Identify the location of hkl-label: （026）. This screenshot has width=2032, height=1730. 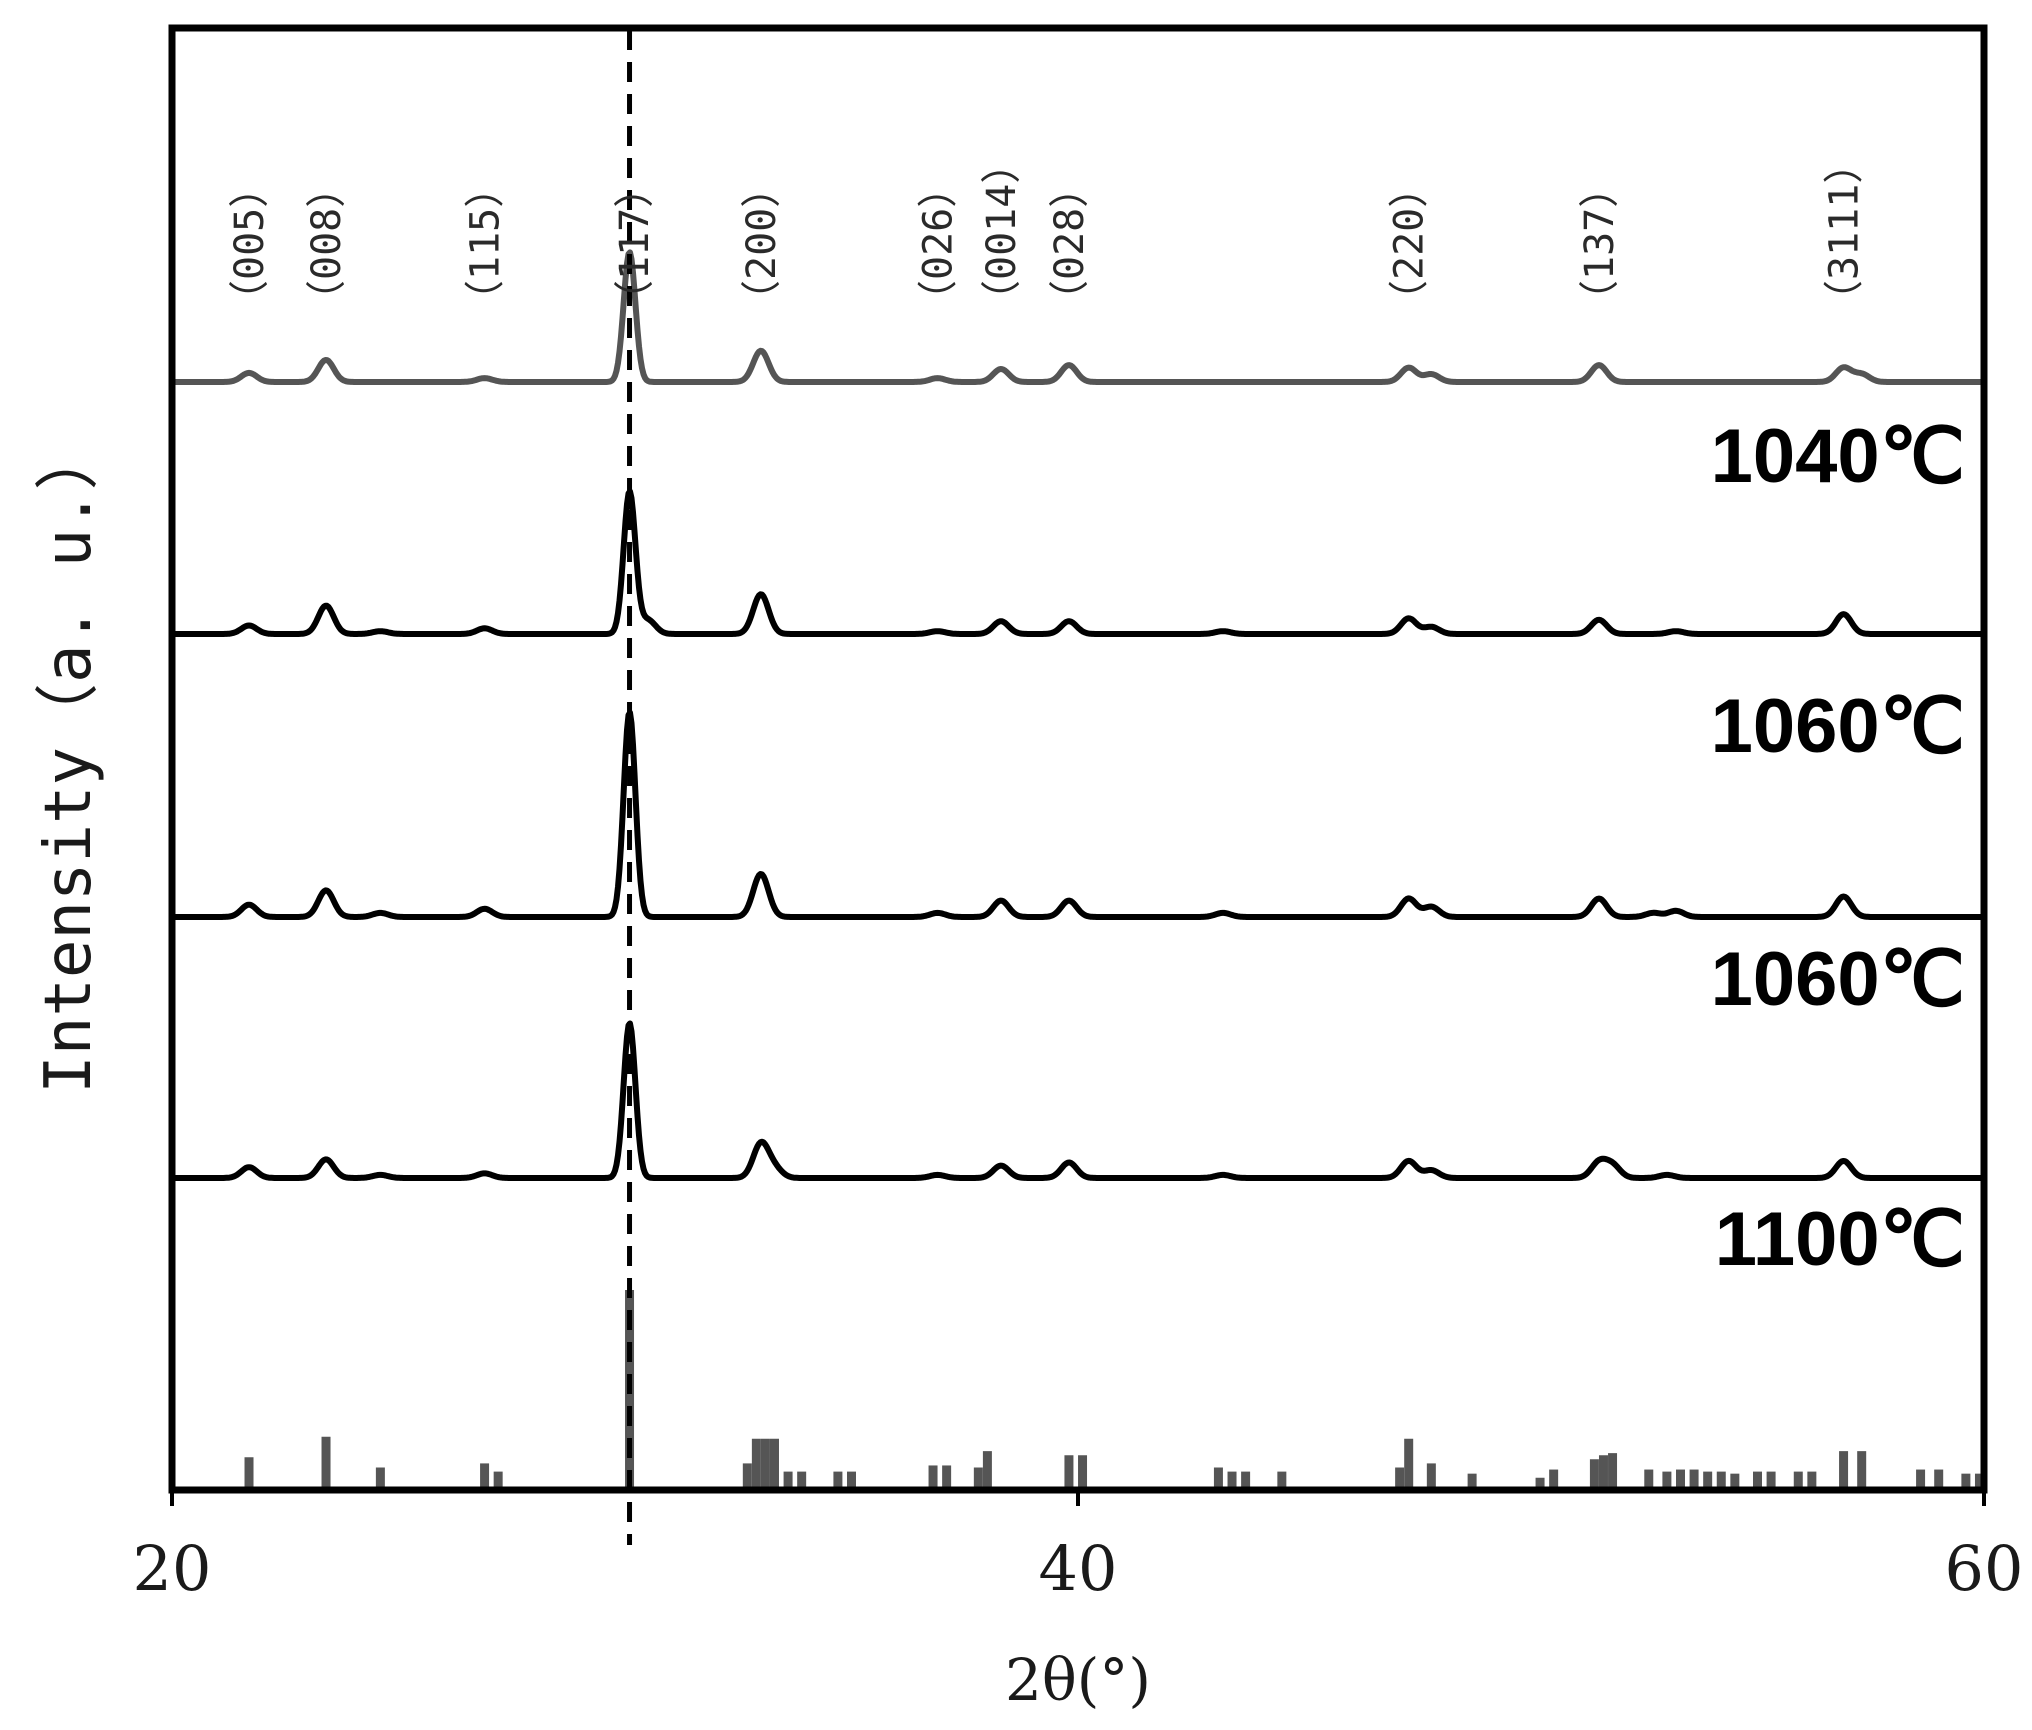
(939, 244).